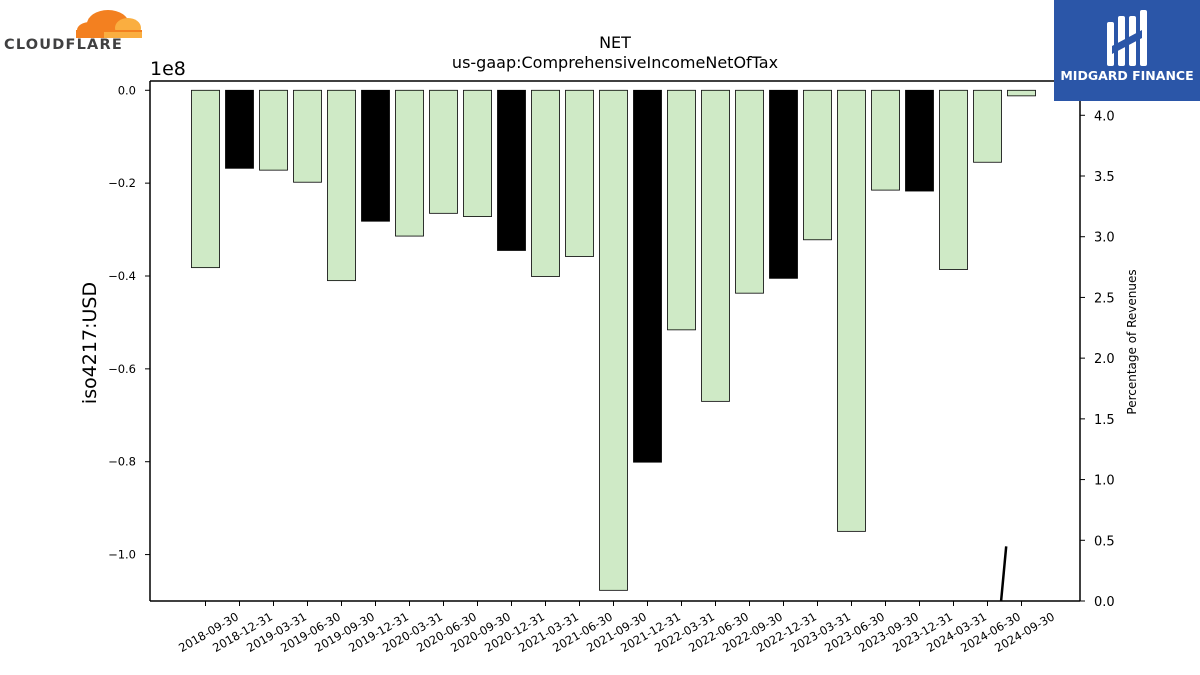 This screenshot has width=1200, height=675. Describe the element at coordinates (109, 24) in the screenshot. I see `cloud-icon` at that location.